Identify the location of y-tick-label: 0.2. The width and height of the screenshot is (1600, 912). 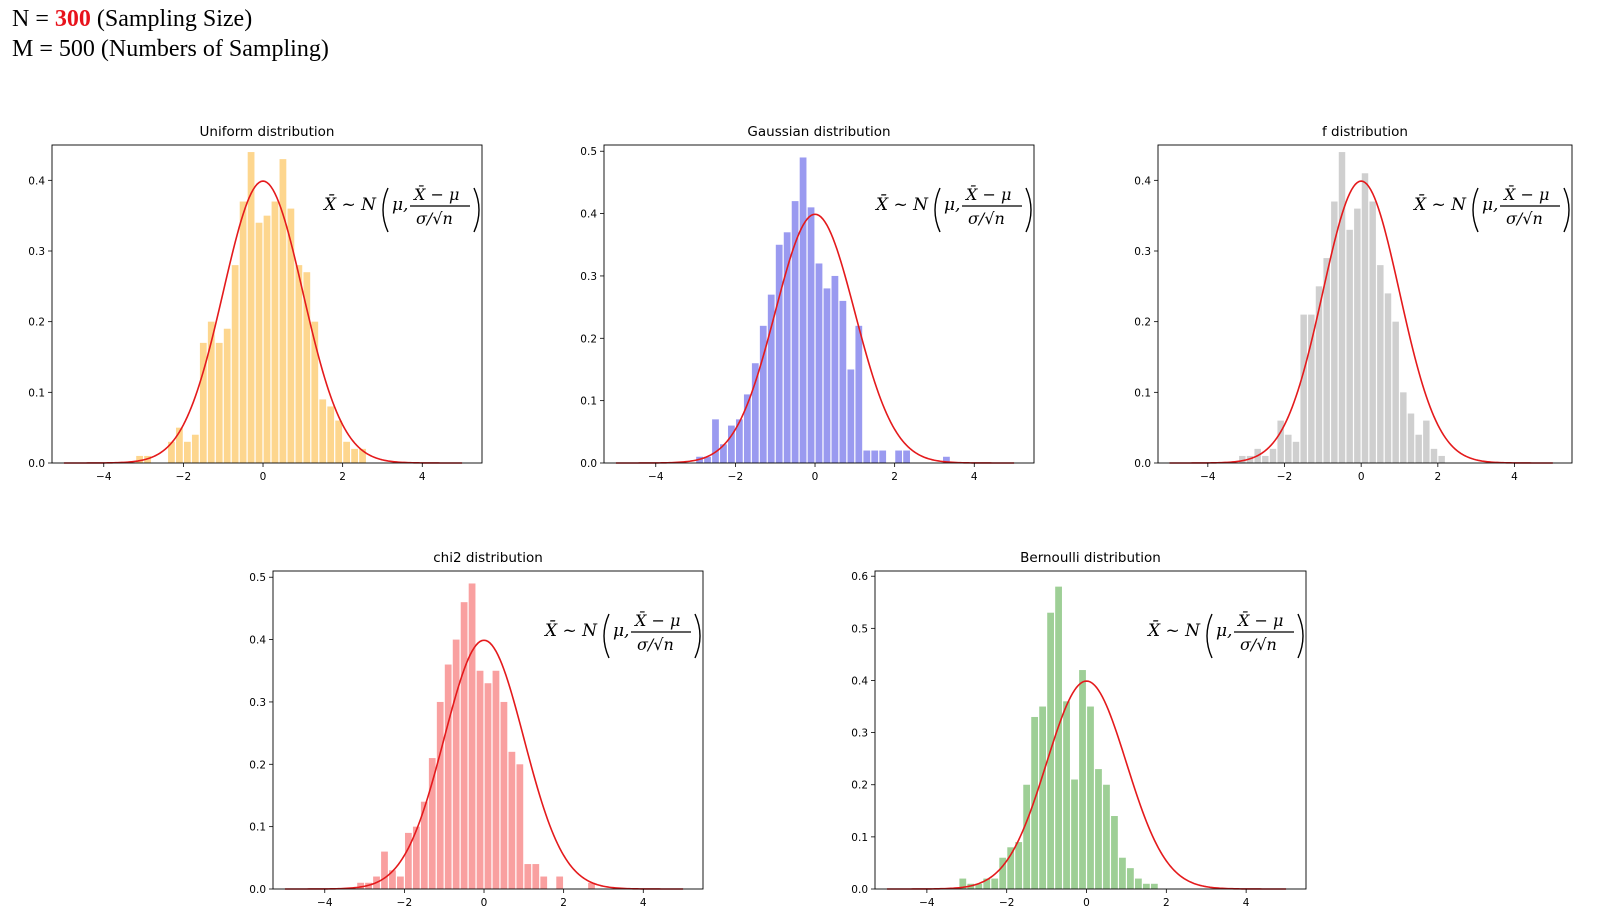
(257, 765).